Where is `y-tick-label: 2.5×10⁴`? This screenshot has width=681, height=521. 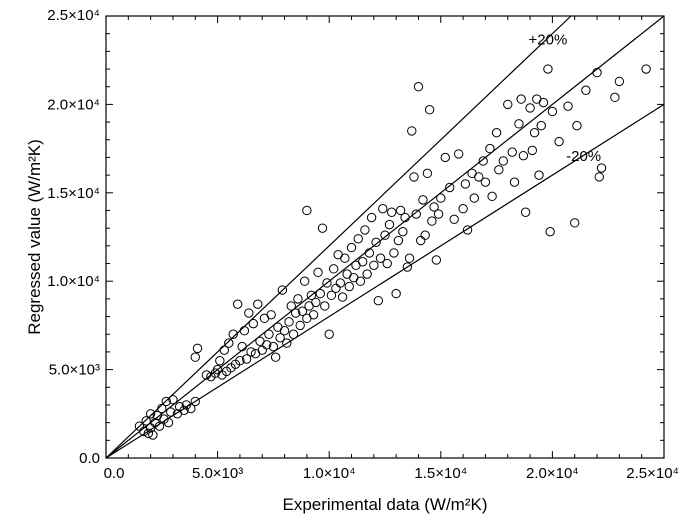
y-tick-label: 2.5×10⁴ is located at coordinates (73, 15).